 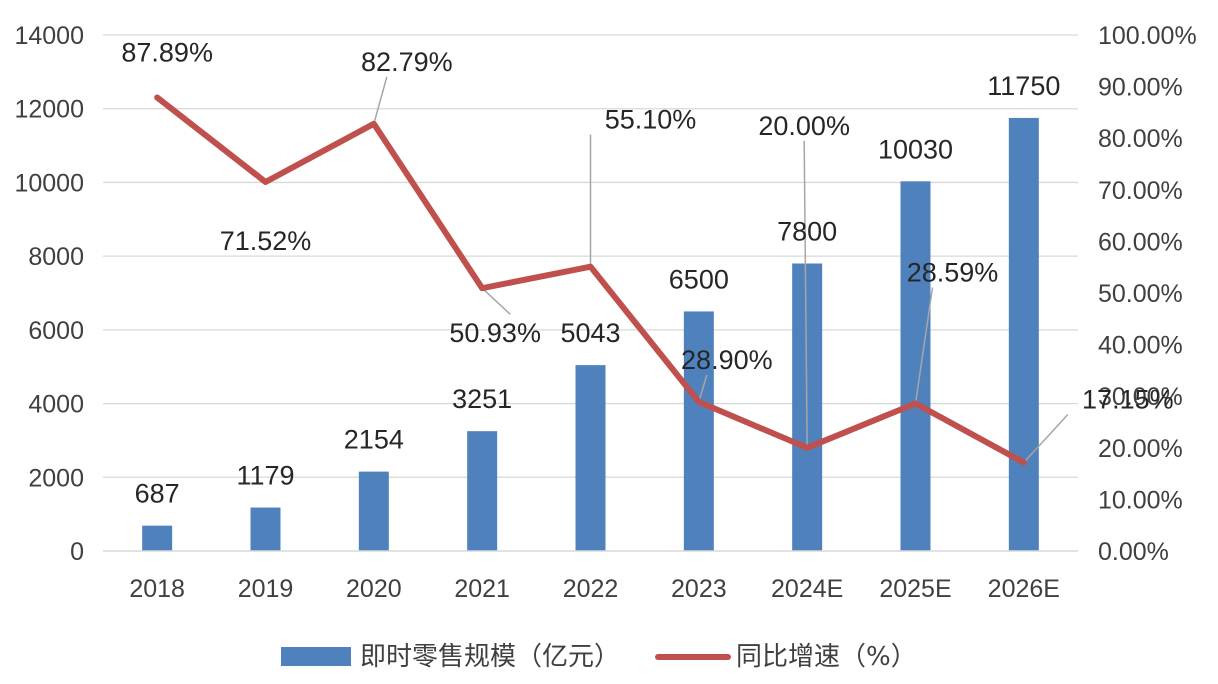 What do you see at coordinates (1140, 294) in the screenshot?
I see `y-right-tick-label: 50.00%` at bounding box center [1140, 294].